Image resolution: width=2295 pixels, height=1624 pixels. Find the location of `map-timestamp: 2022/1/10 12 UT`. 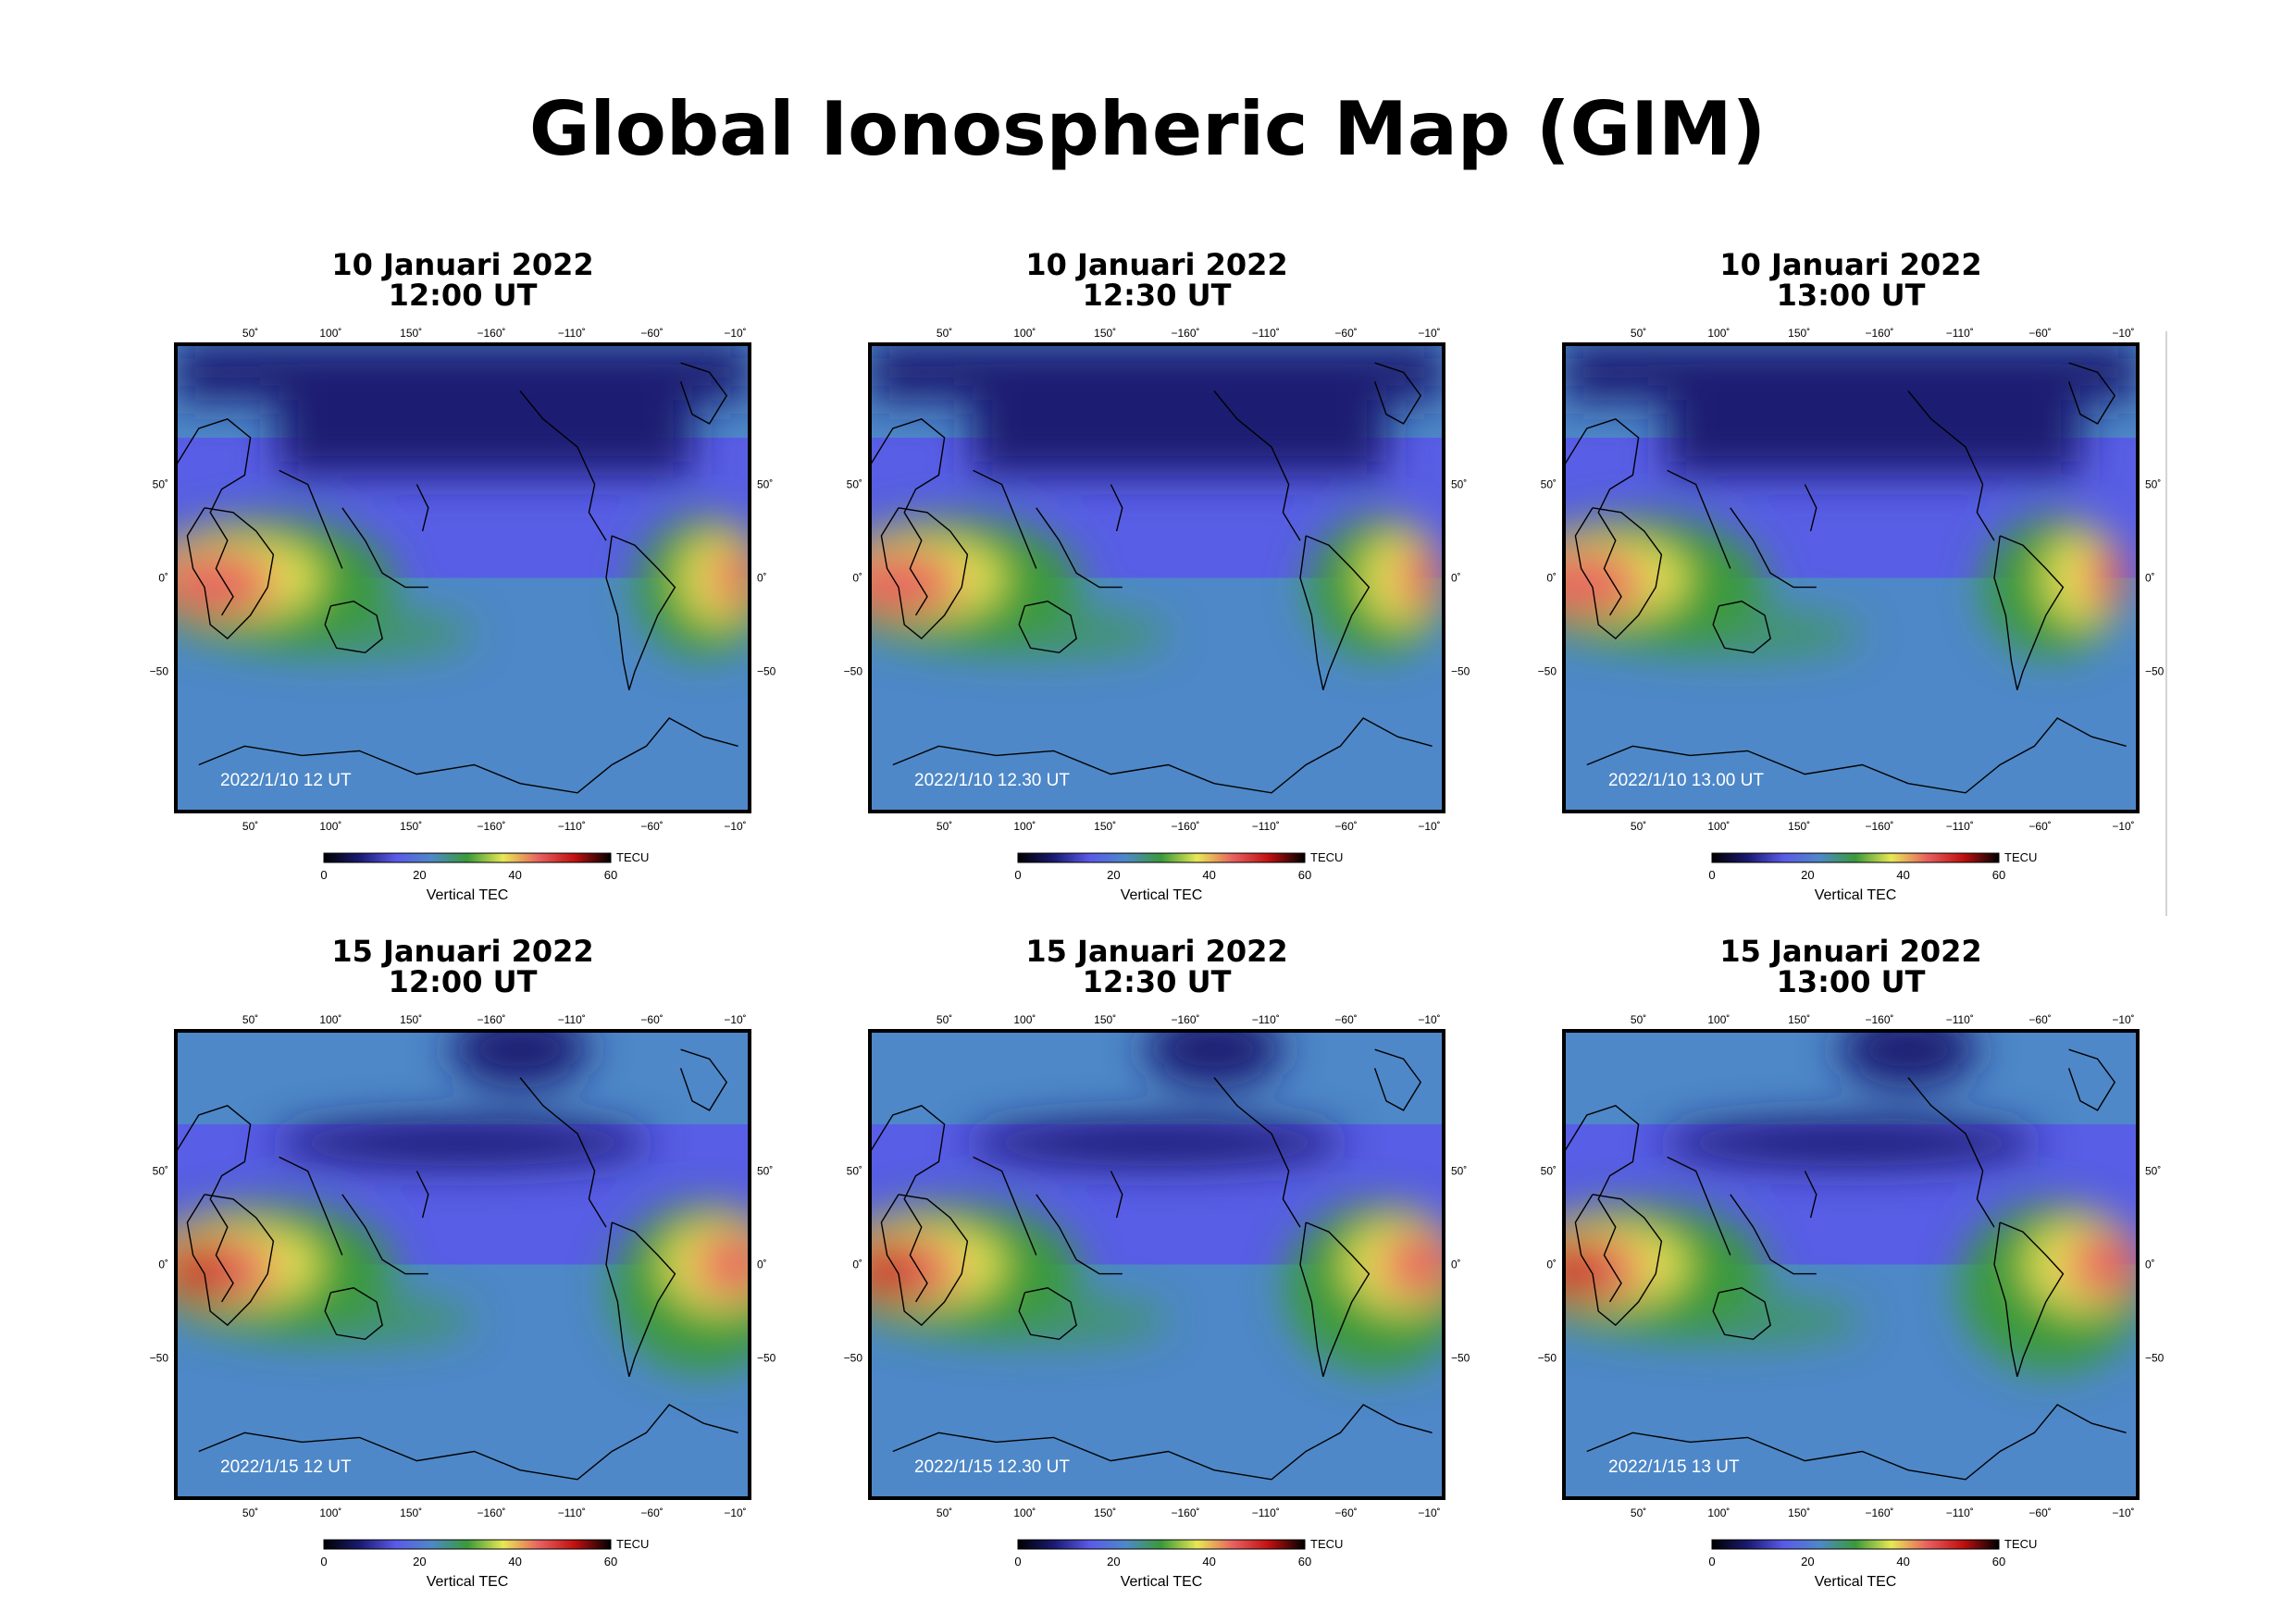

map-timestamp: 2022/1/10 12 UT is located at coordinates (286, 780).